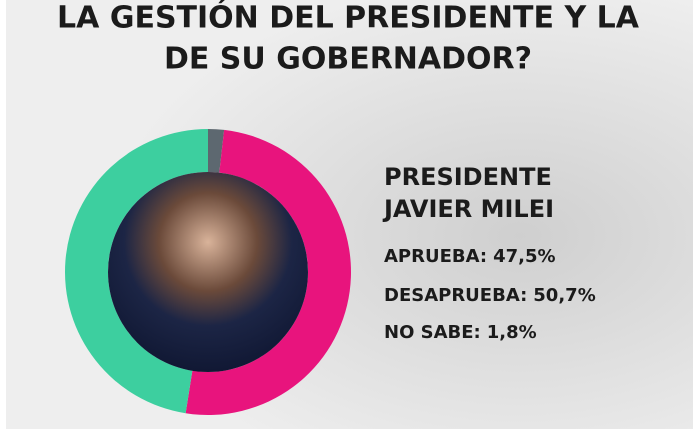  What do you see at coordinates (348, 59) in the screenshot?
I see `title-line: DE SU GOBERNADOR?` at bounding box center [348, 59].